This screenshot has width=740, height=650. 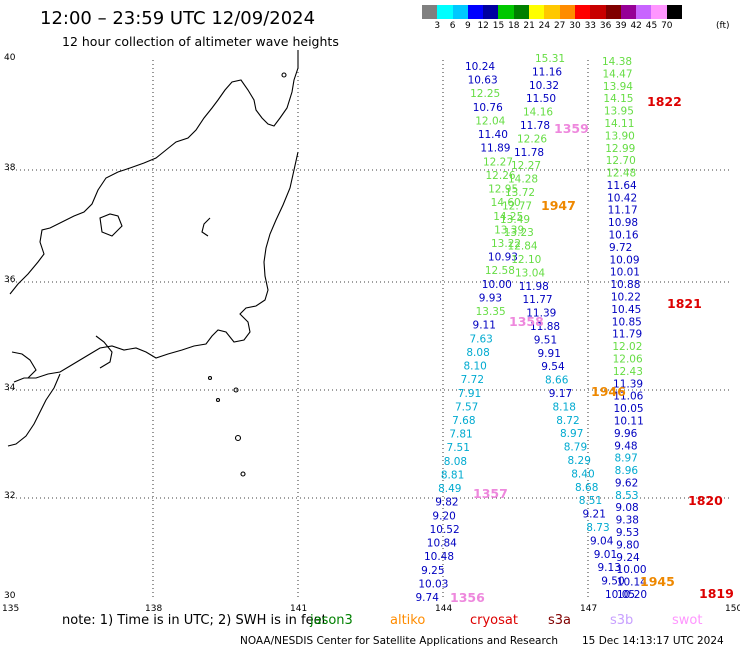 What do you see at coordinates (627, 521) in the screenshot?
I see `wave-height-value: 9.38` at bounding box center [627, 521].